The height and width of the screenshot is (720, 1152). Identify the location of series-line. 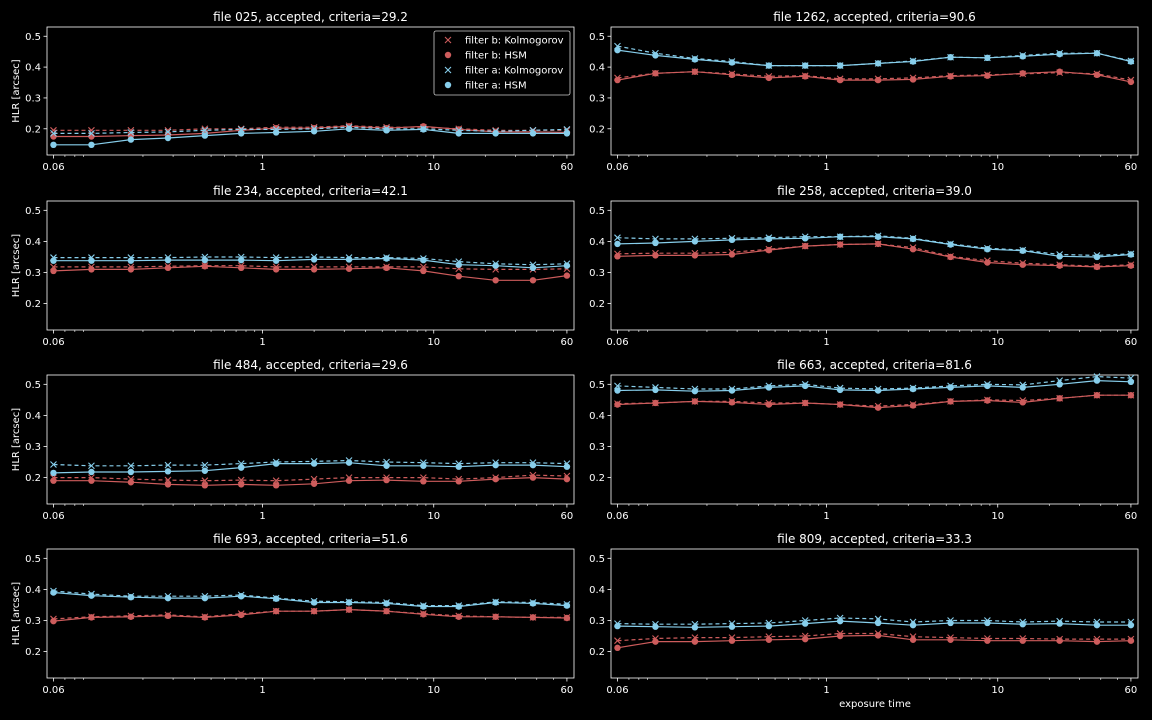
(874, 382).